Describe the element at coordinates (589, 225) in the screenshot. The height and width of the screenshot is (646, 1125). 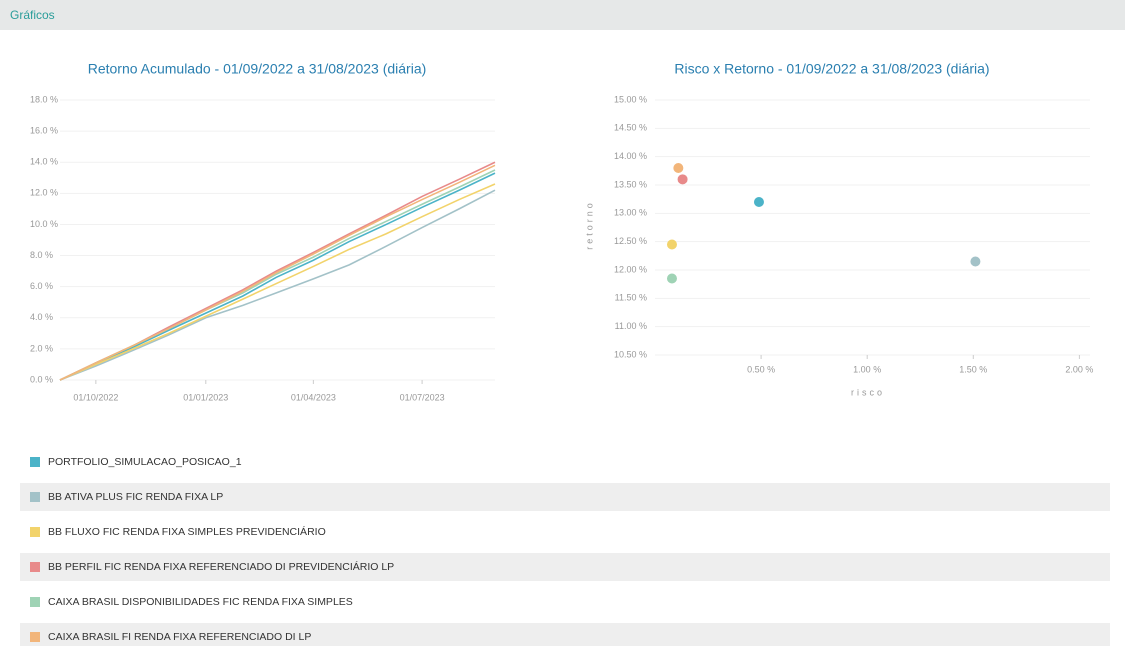
I see `y-axis-label: retorno` at that location.